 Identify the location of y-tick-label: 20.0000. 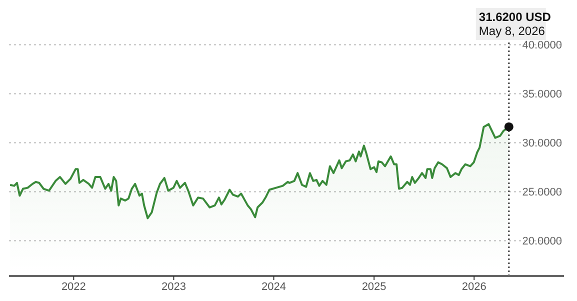
(542, 242).